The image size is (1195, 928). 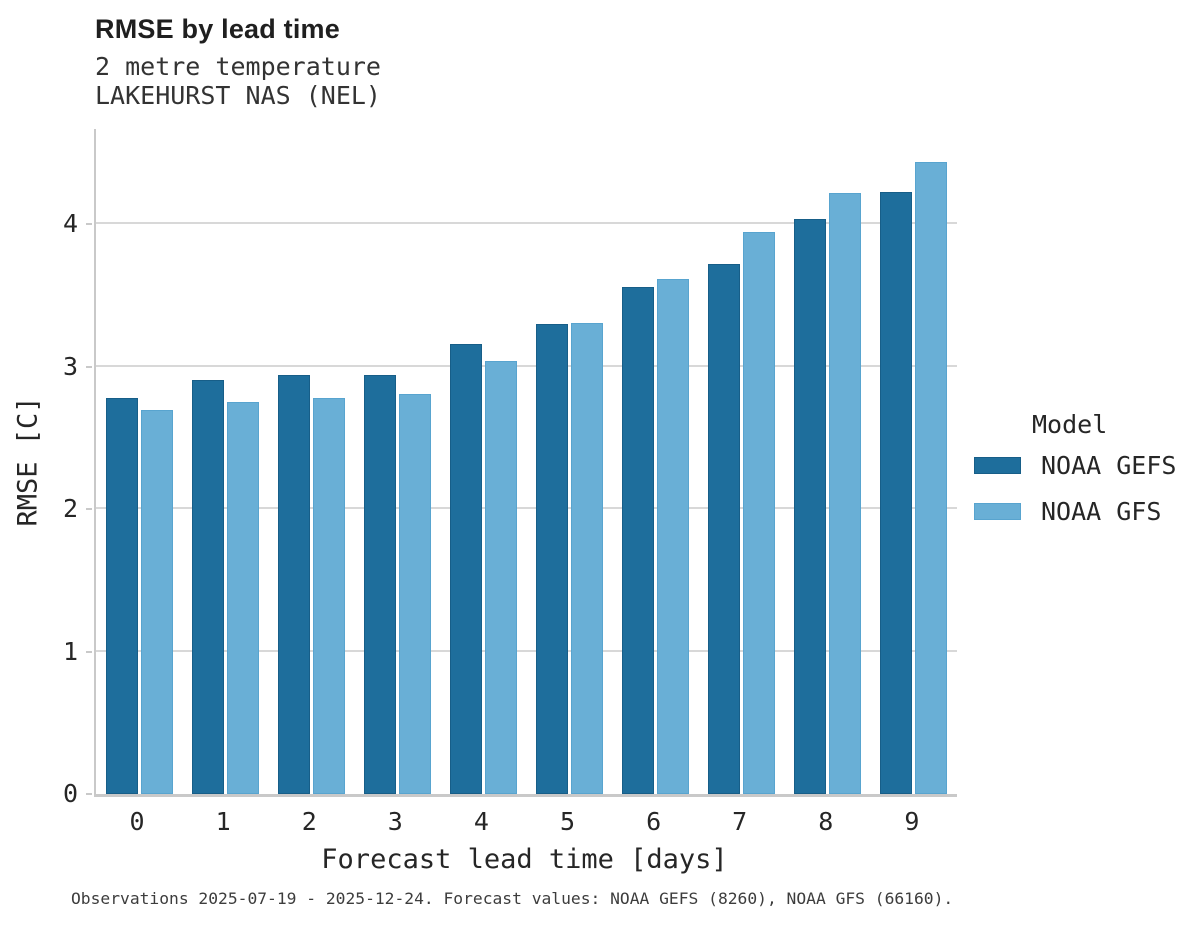 What do you see at coordinates (223, 821) in the screenshot?
I see `x-tick-label-1: 1` at bounding box center [223, 821].